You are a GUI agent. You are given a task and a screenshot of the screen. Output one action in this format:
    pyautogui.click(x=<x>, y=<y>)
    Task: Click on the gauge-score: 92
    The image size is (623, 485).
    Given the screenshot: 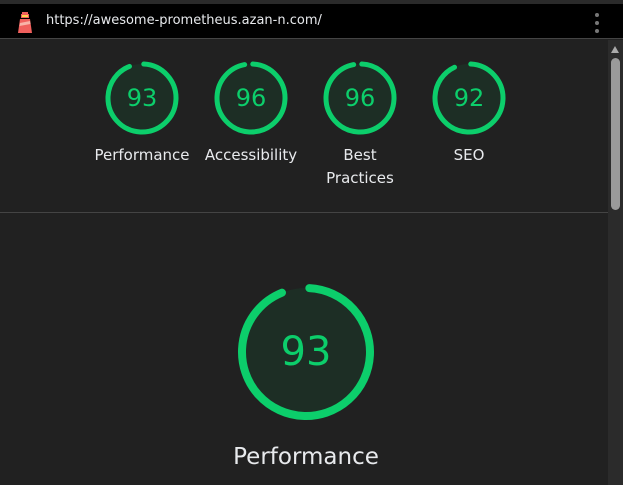 What is the action you would take?
    pyautogui.click(x=469, y=98)
    